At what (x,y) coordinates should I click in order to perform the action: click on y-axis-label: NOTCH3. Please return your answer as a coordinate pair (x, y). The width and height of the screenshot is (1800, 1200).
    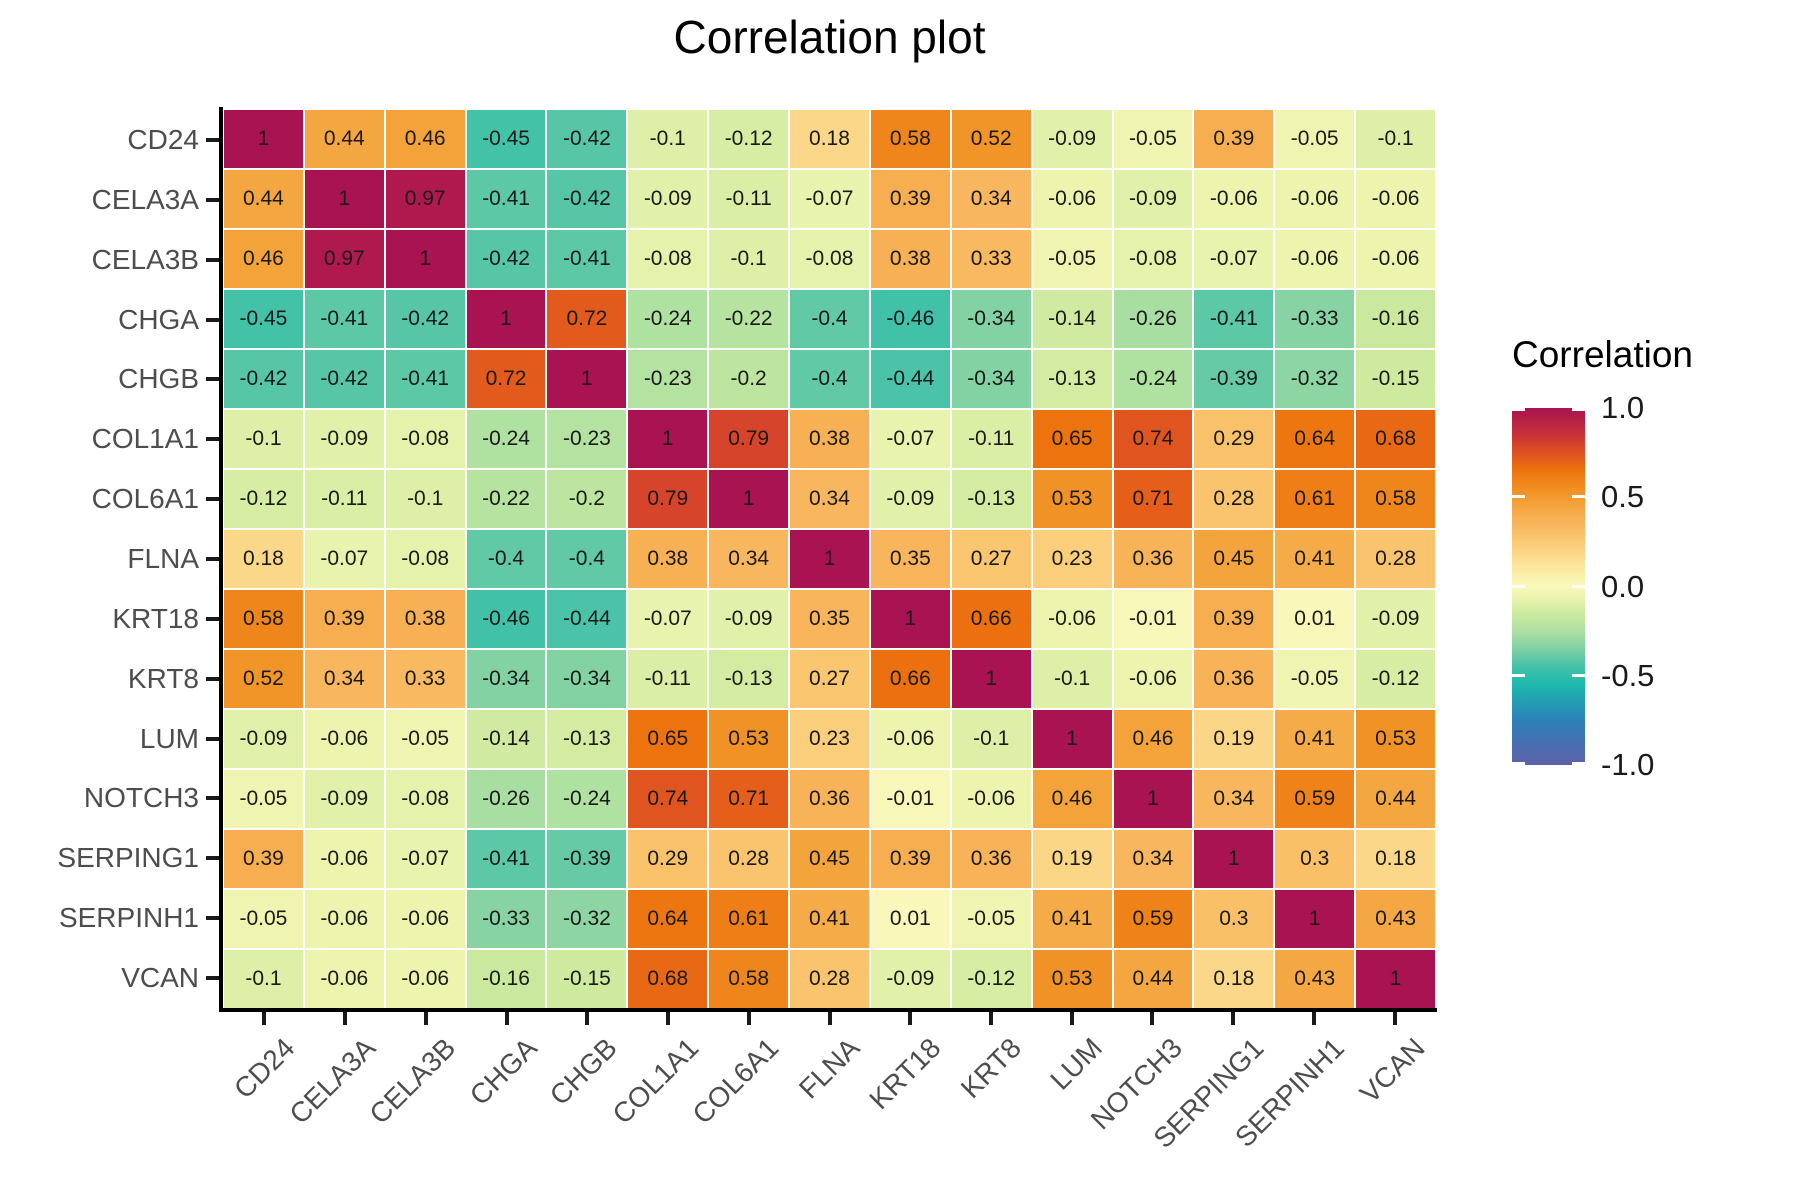
    Looking at the image, I should click on (141, 798).